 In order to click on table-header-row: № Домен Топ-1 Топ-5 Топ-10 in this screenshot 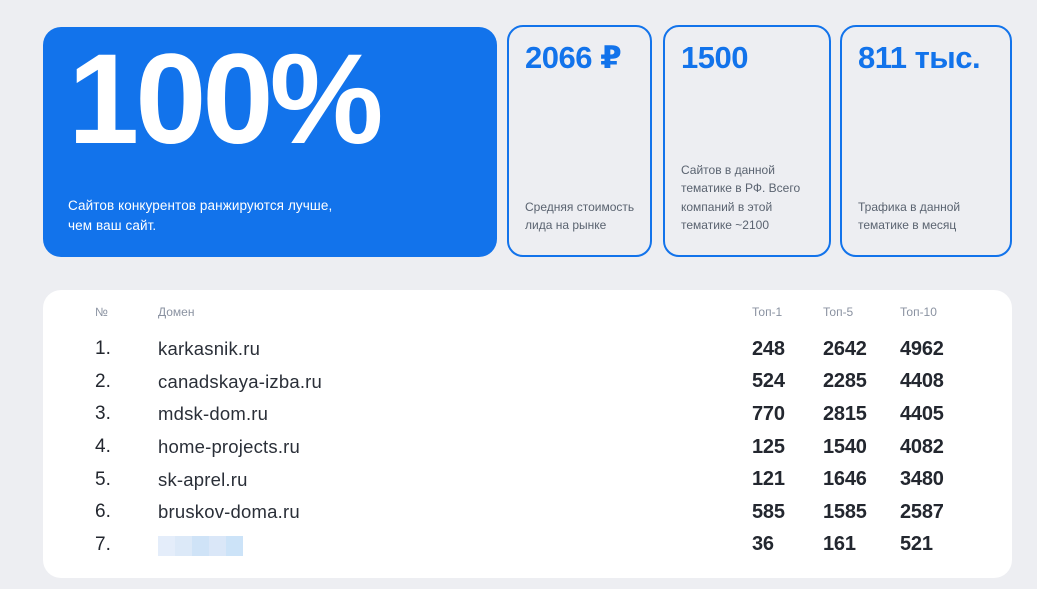, I will do `click(533, 312)`.